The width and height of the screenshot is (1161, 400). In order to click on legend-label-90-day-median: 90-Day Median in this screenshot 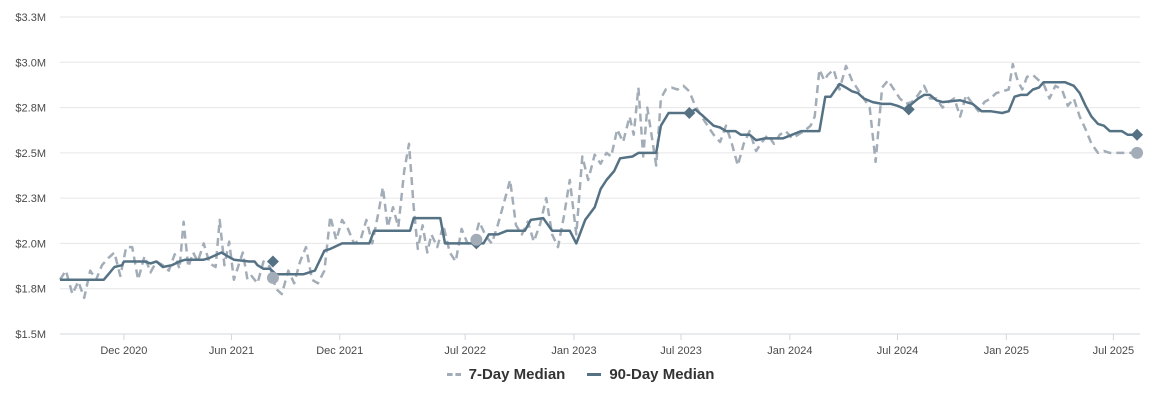, I will do `click(662, 374)`.